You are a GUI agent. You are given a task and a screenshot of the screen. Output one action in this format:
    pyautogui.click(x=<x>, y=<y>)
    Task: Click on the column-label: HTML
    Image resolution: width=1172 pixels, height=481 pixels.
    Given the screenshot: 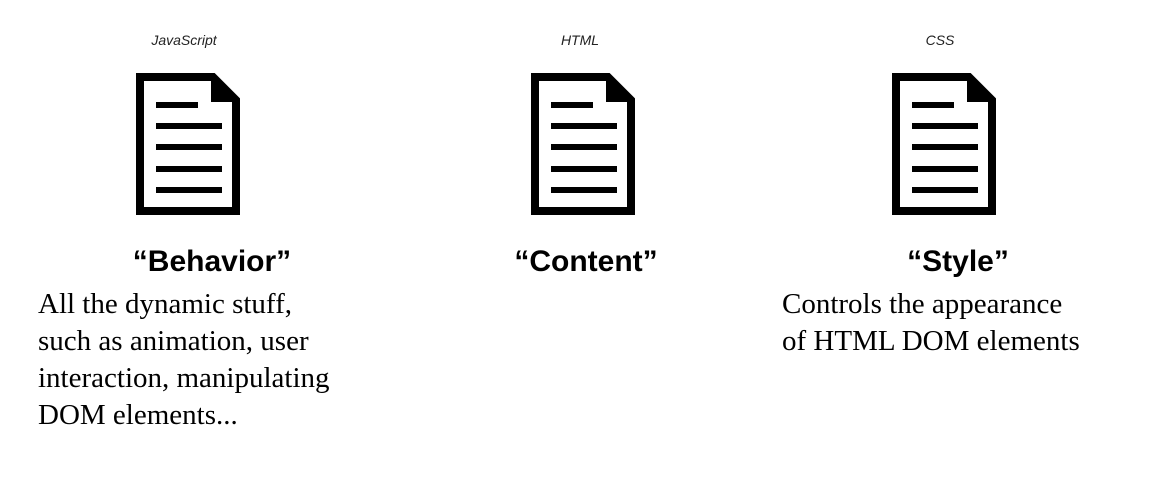 What is the action you would take?
    pyautogui.click(x=580, y=40)
    